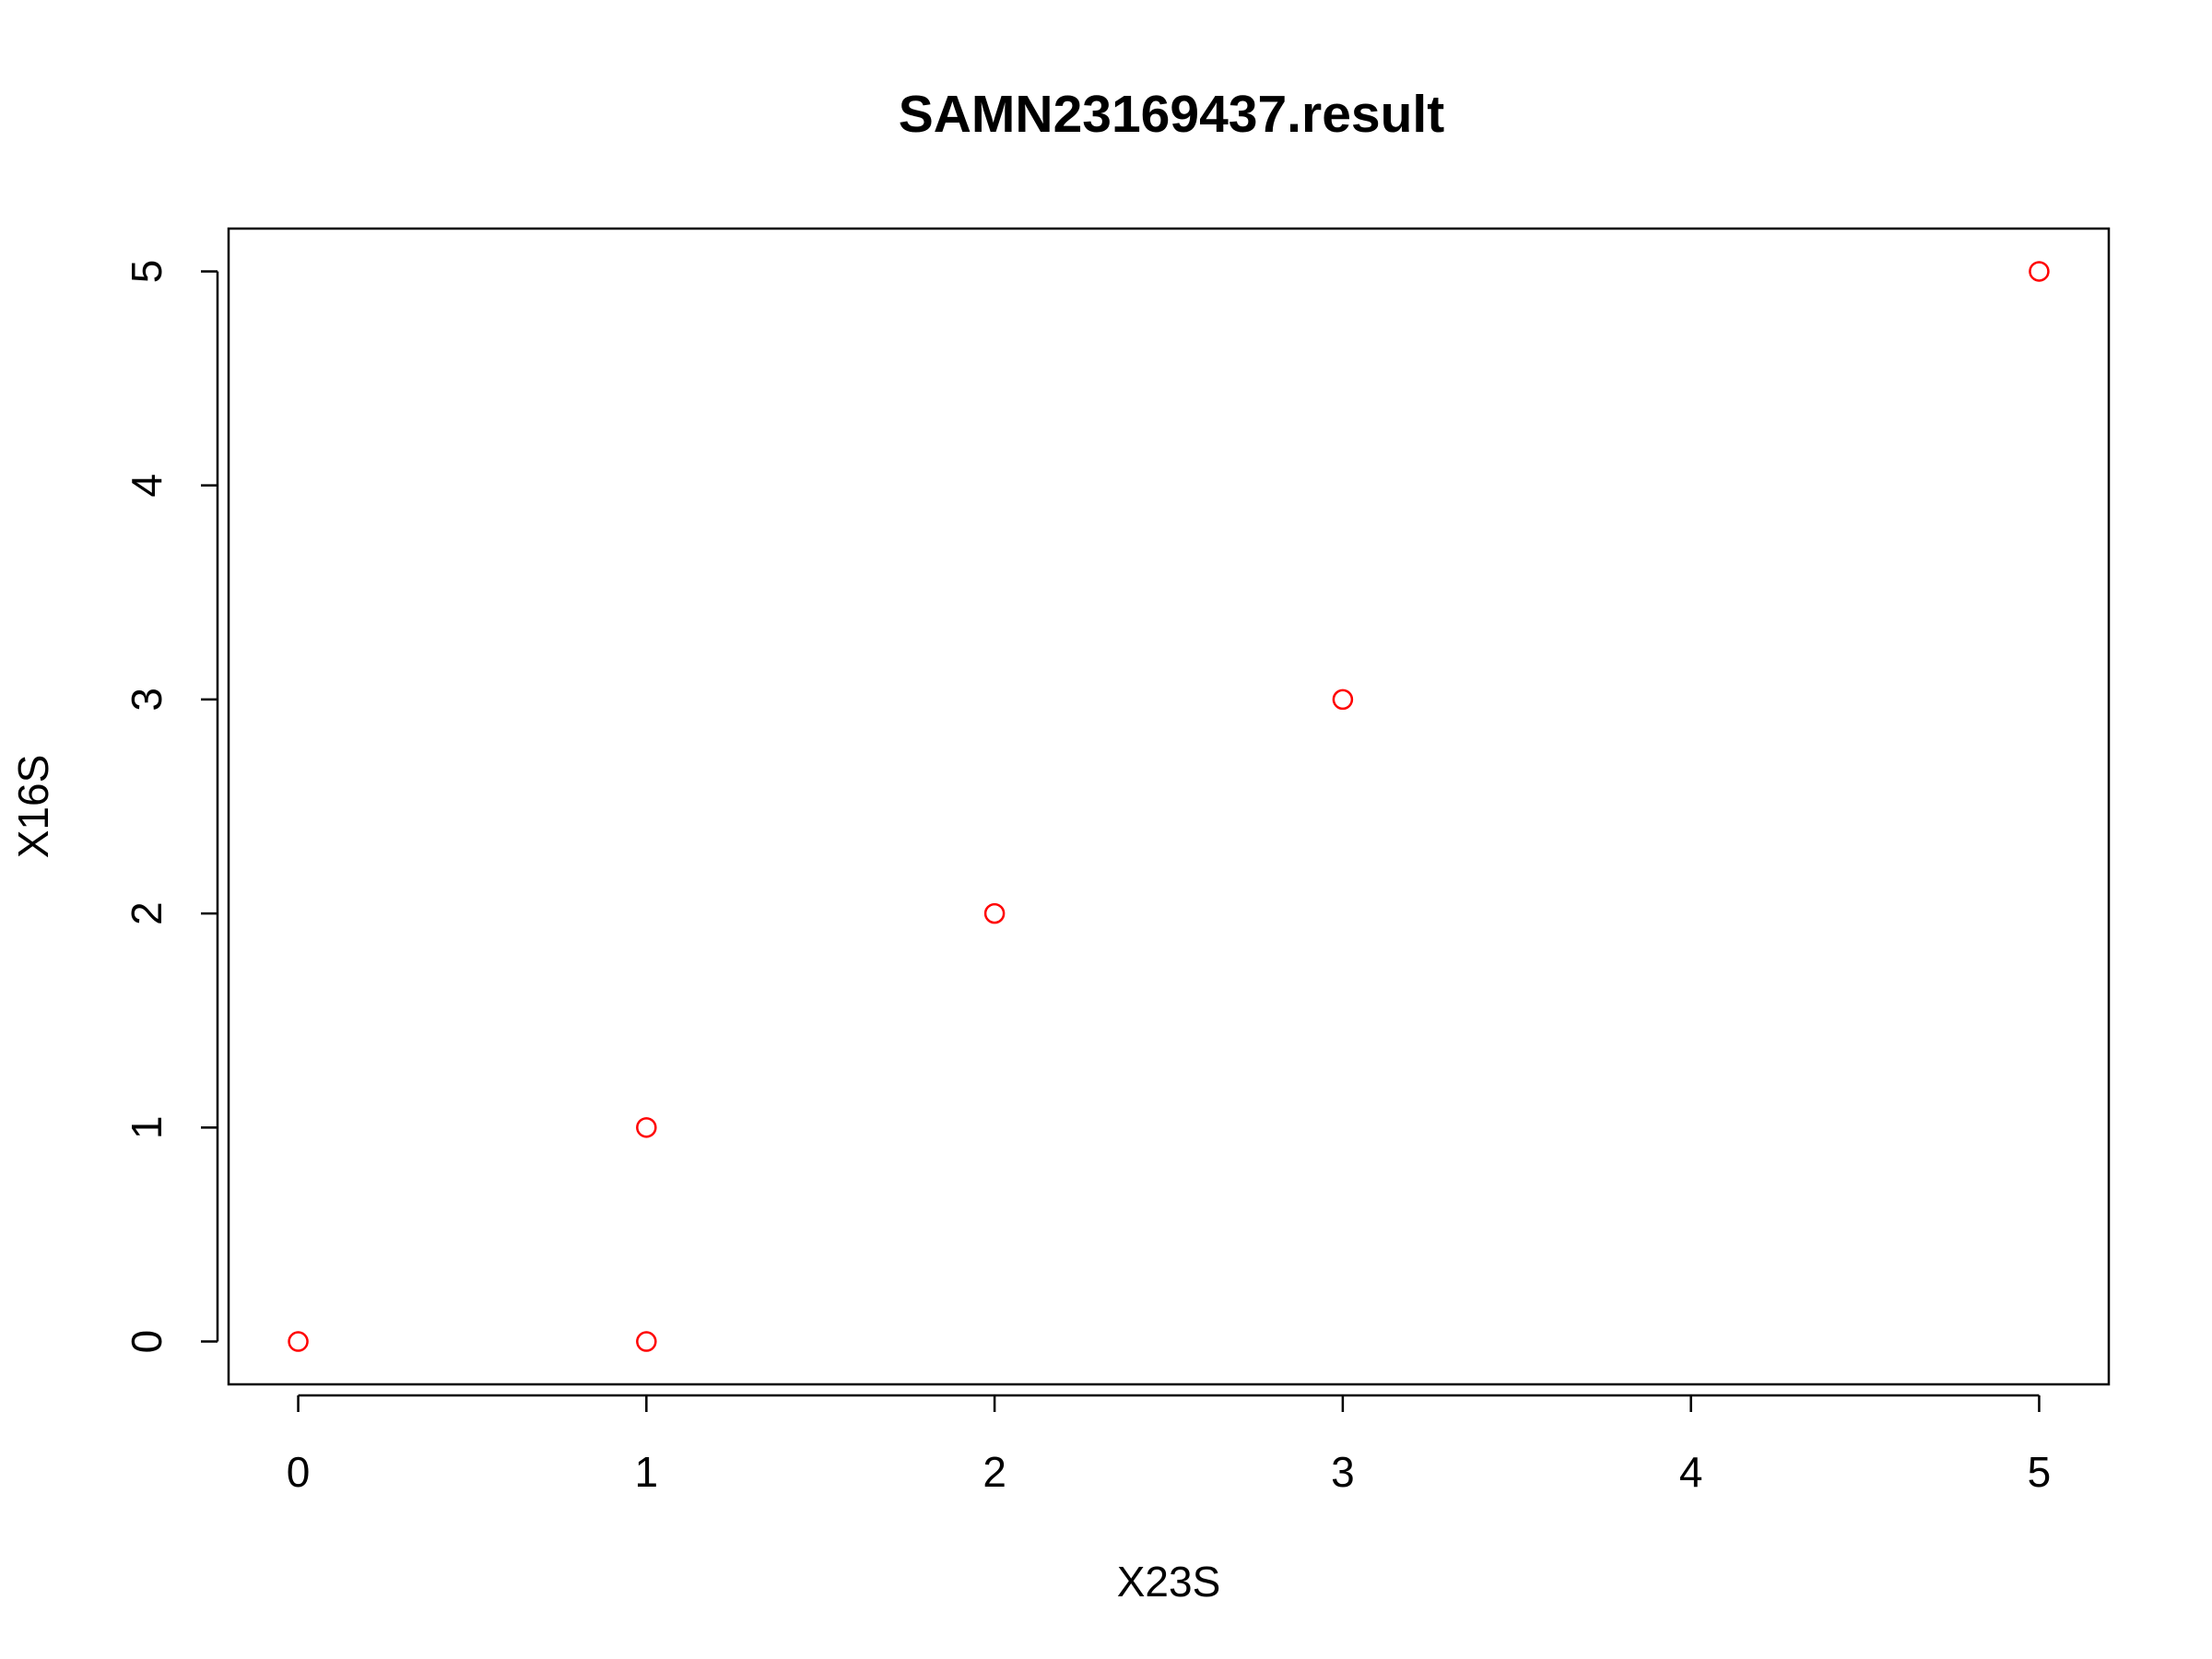 This screenshot has width=2212, height=1659. What do you see at coordinates (1172, 114) in the screenshot?
I see `chart-title: SAMN23169437.result` at bounding box center [1172, 114].